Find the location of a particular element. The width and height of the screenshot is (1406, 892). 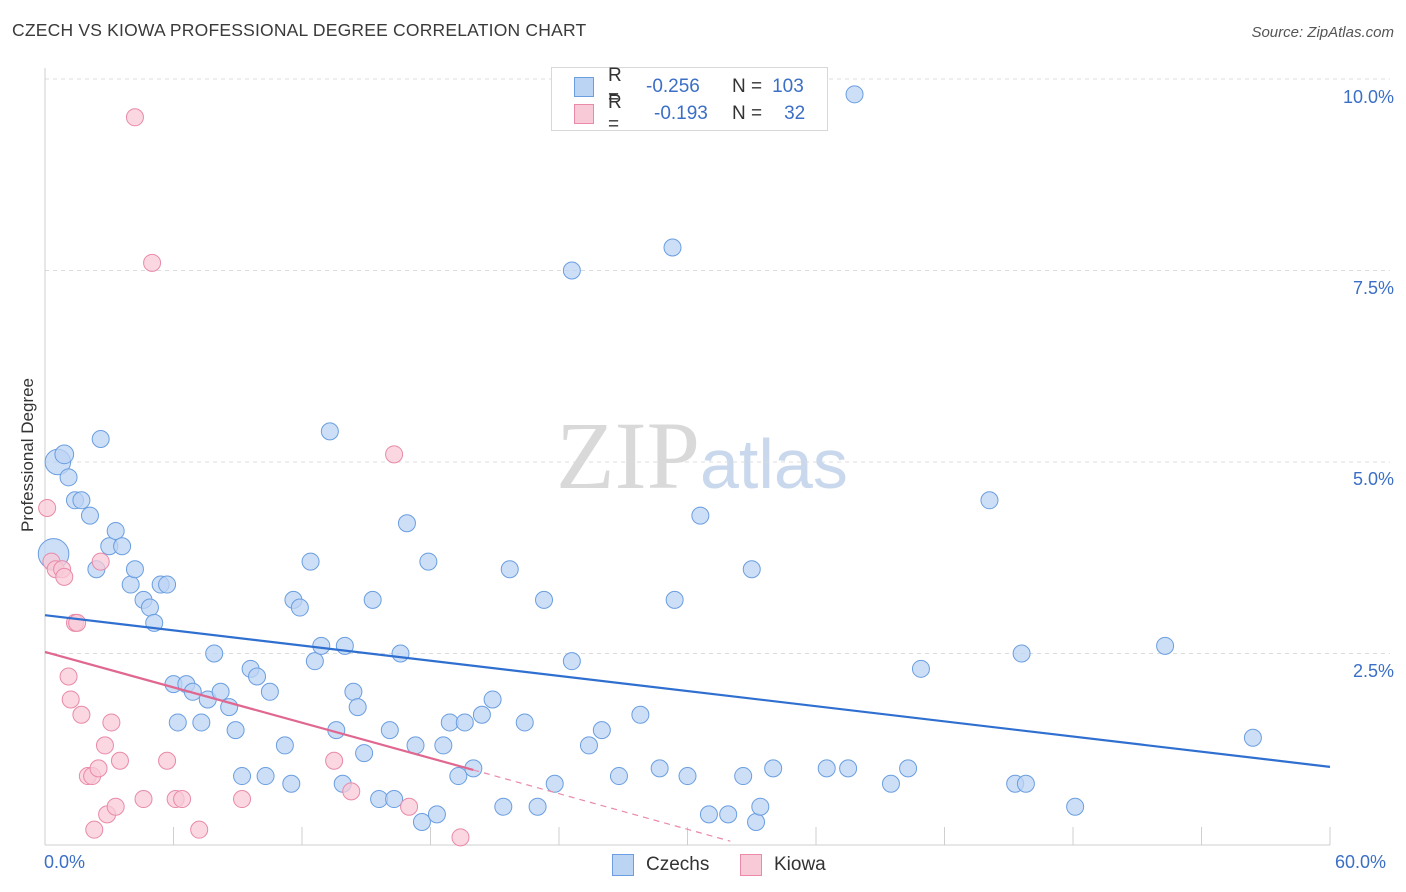

watermark-atlas: atlas is located at coordinates (774, 464).